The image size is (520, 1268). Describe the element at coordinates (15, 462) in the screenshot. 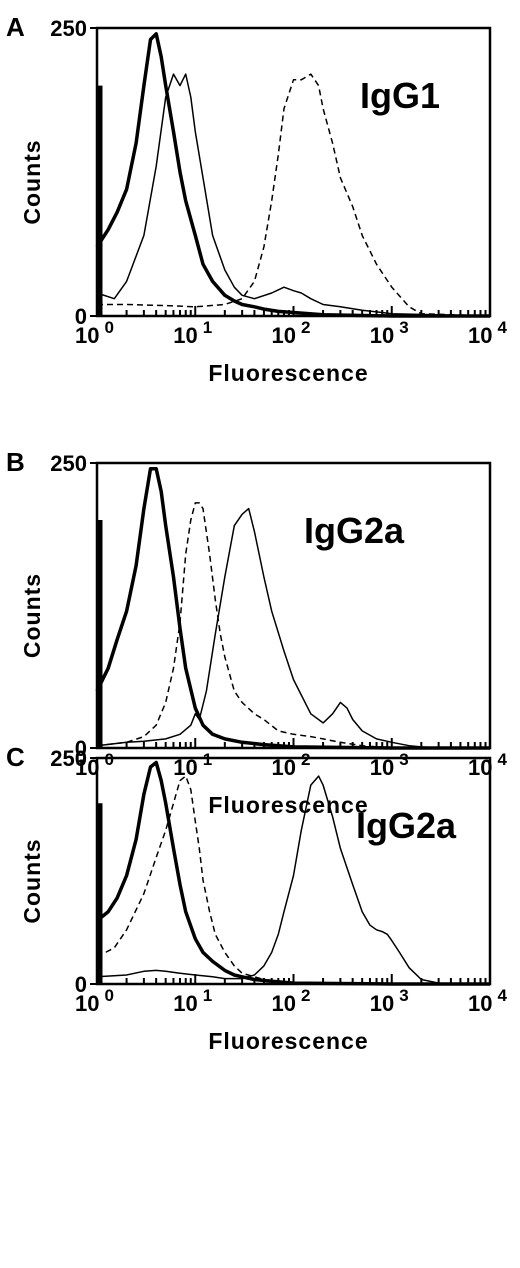

I see `panel-label: B` at that location.